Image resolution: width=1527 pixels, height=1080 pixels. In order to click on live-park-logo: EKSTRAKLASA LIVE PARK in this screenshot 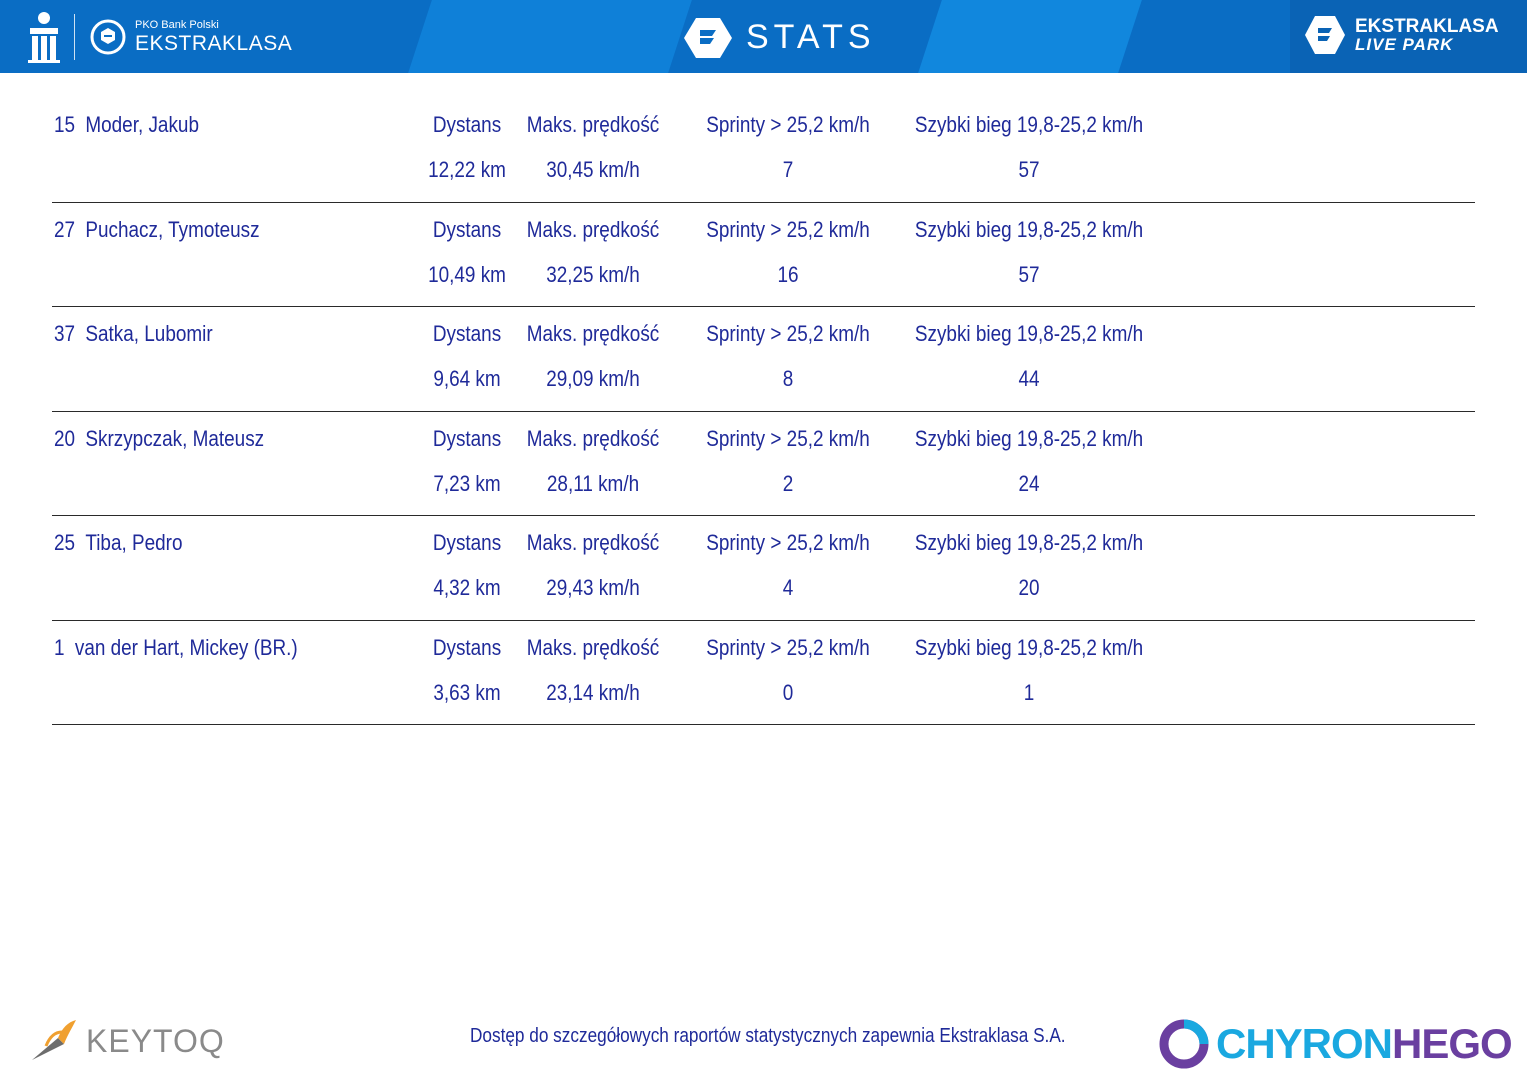, I will do `click(1402, 35)`.